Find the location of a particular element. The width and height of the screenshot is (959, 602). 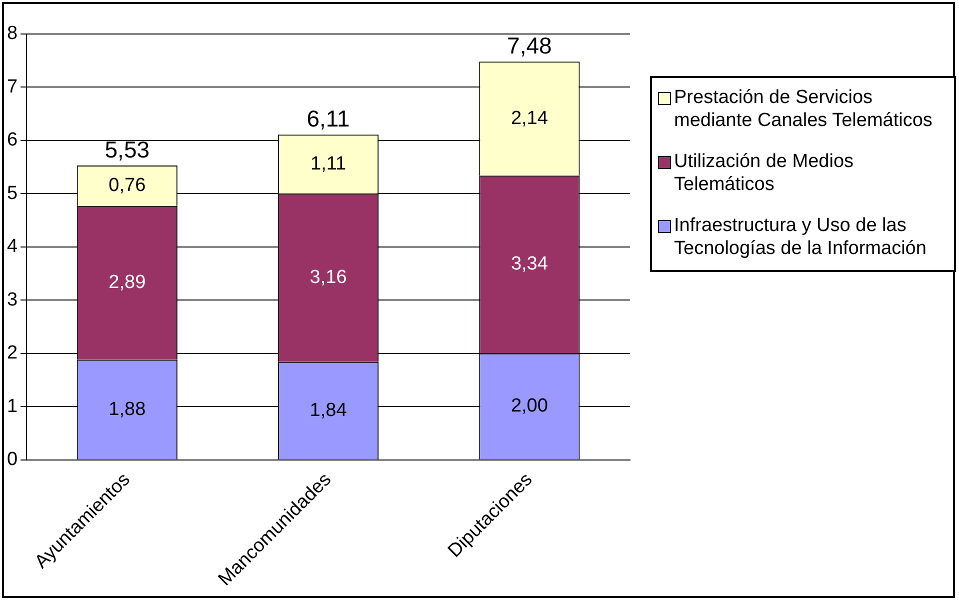

data-label: 2,00 is located at coordinates (529, 406).